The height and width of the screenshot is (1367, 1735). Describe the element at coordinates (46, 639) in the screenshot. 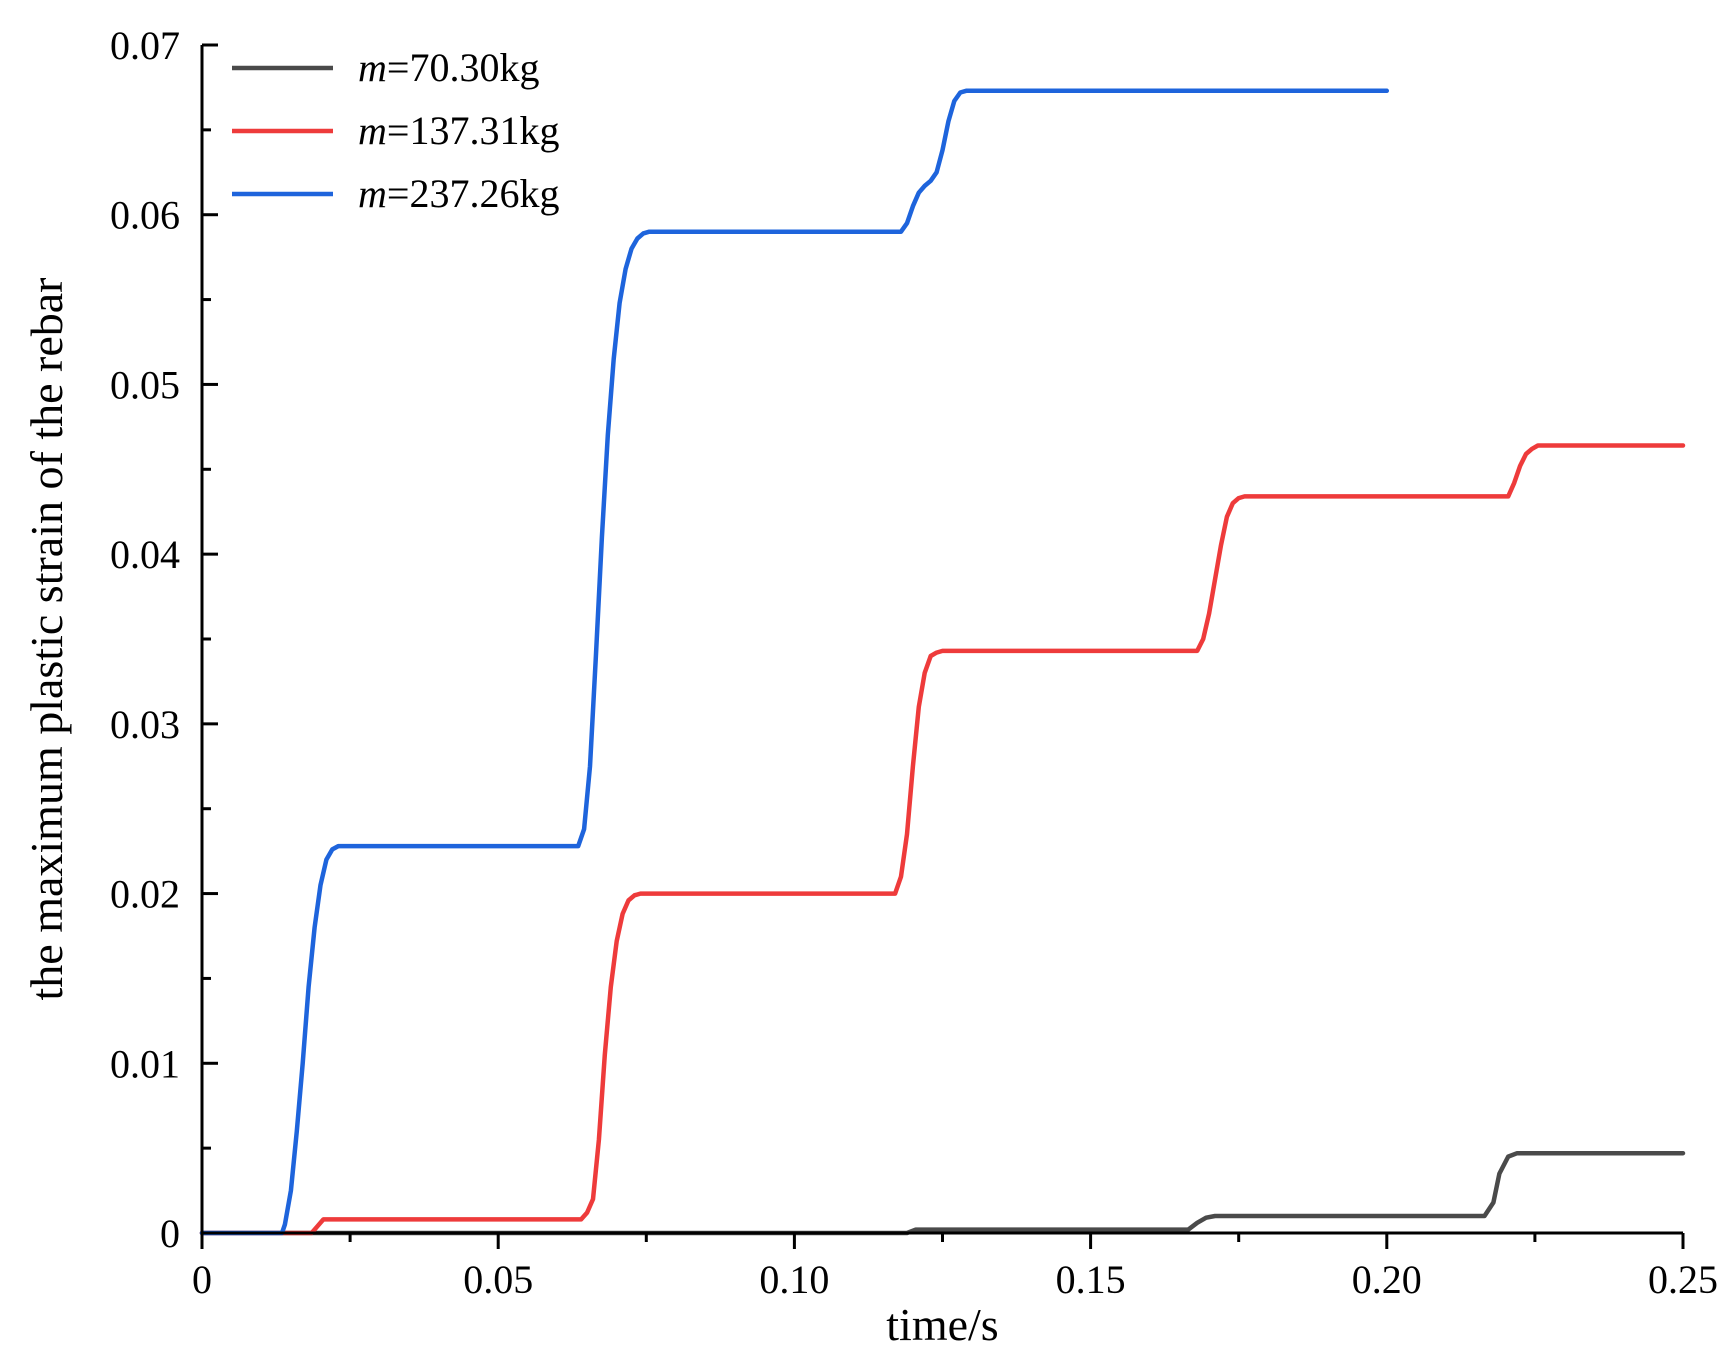

I see `y-axis-title: the maximum plastic strain of the rebar` at that location.